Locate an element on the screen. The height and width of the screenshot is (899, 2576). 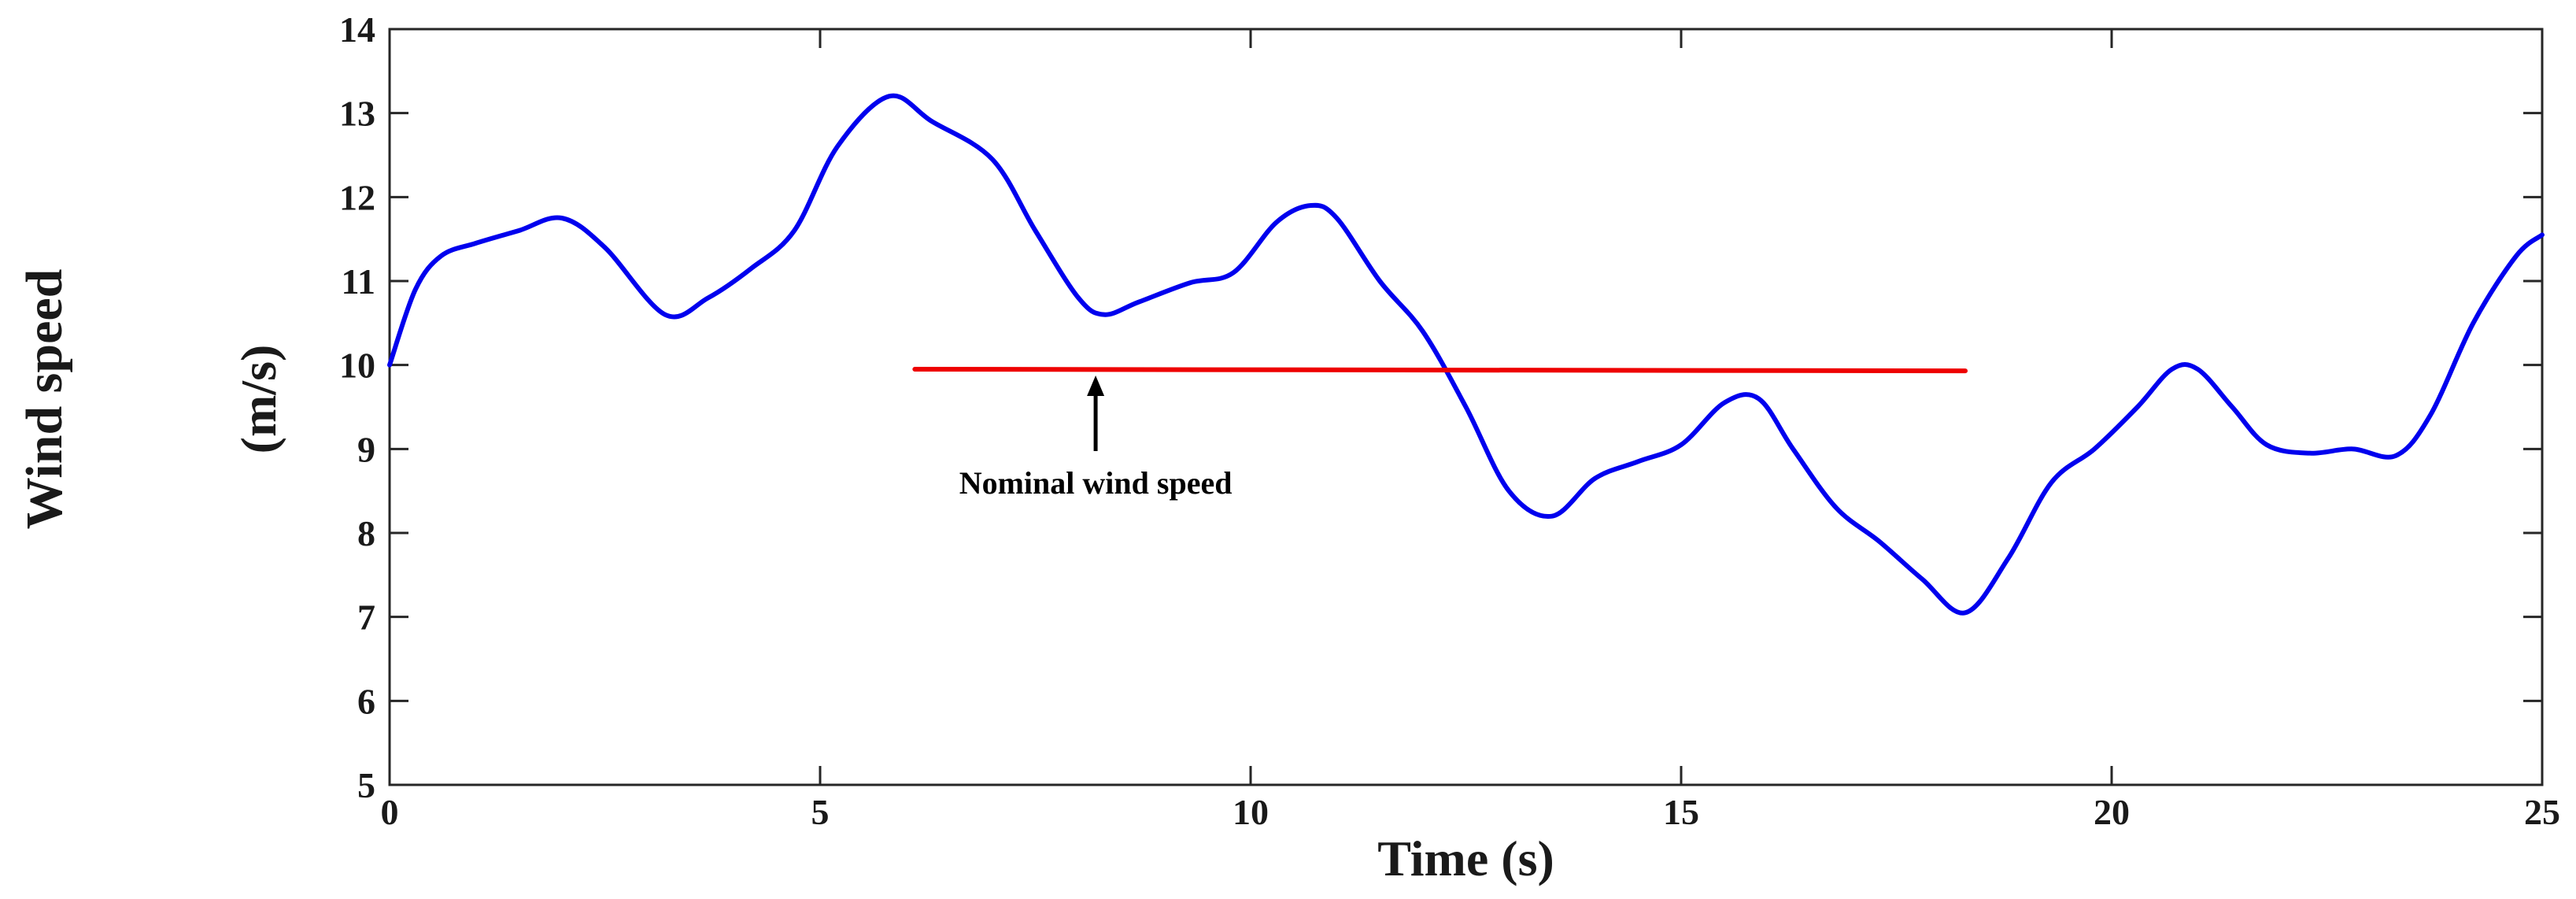
x-tick-label: 0 is located at coordinates (390, 812).